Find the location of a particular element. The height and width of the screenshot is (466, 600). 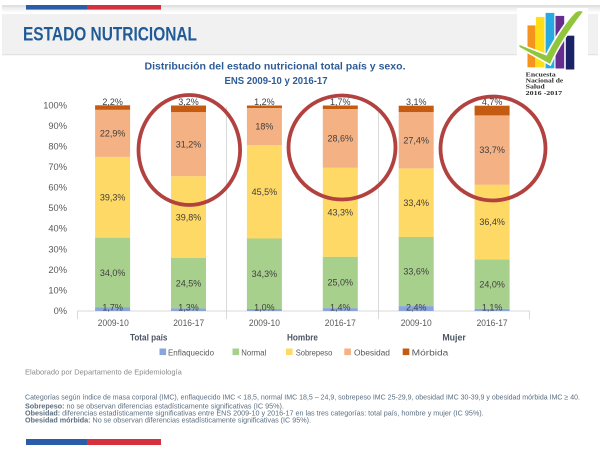

svg-text: 28,6% is located at coordinates (341, 139).